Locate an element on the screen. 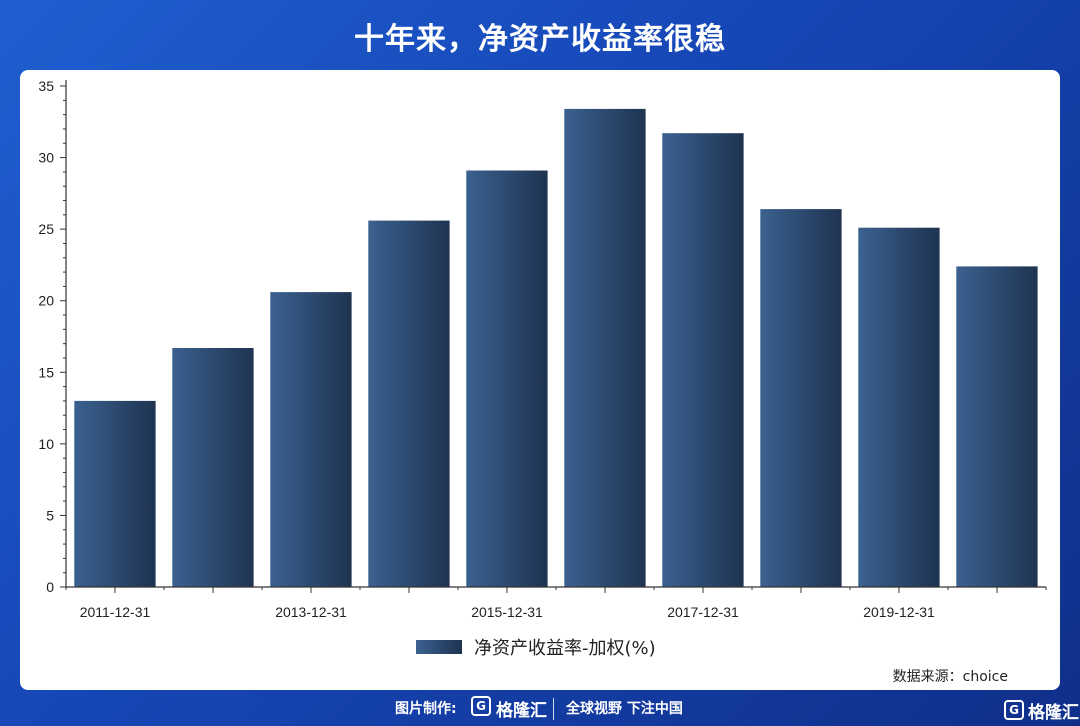  footer-label: 图片制作: is located at coordinates (426, 709).